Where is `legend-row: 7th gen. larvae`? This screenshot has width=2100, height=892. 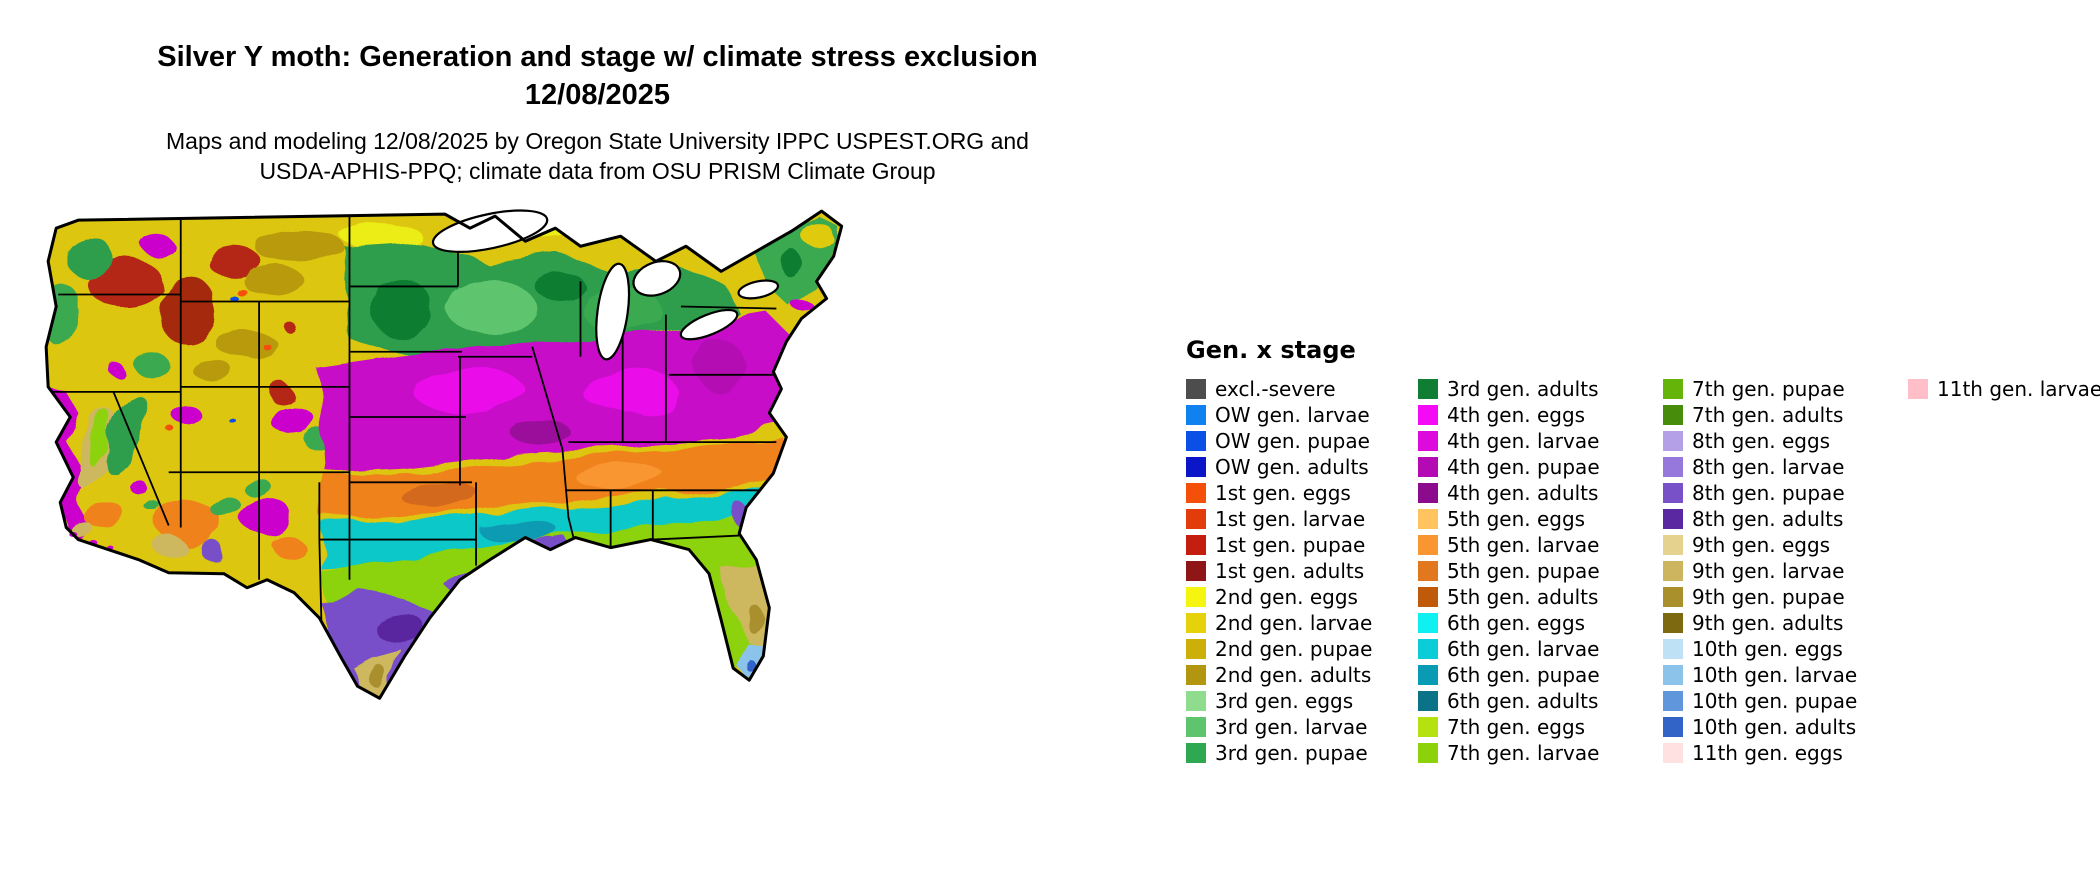 legend-row: 7th gen. larvae is located at coordinates (1540, 753).